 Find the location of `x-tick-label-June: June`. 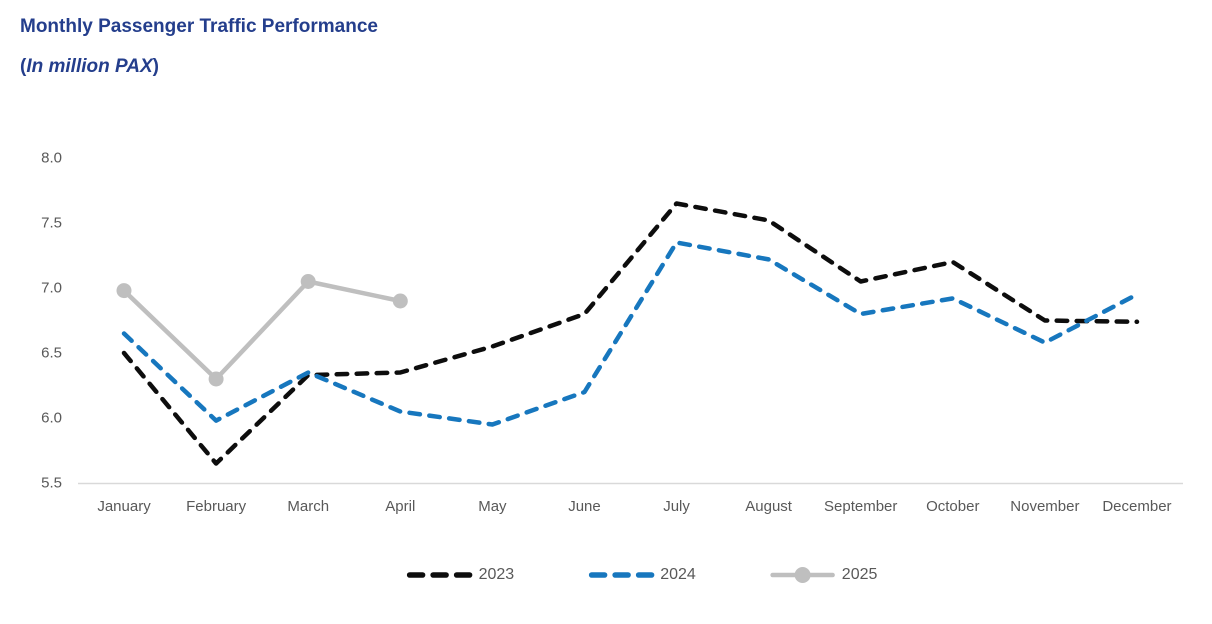

x-tick-label-June: June is located at coordinates (584, 506).